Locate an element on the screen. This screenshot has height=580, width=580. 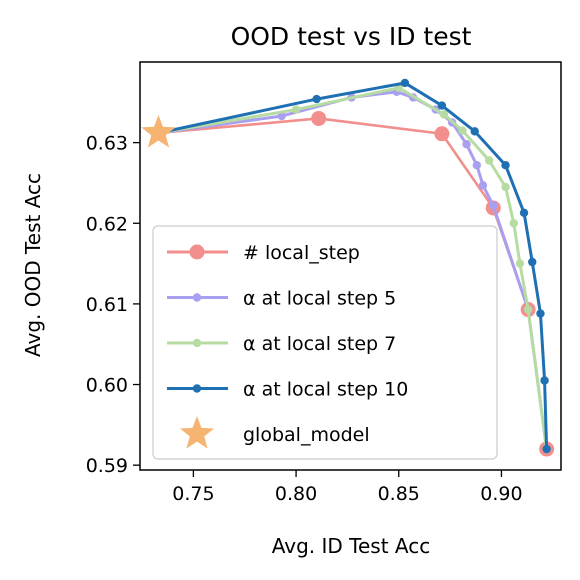
global-model-star is located at coordinates (158, 131).